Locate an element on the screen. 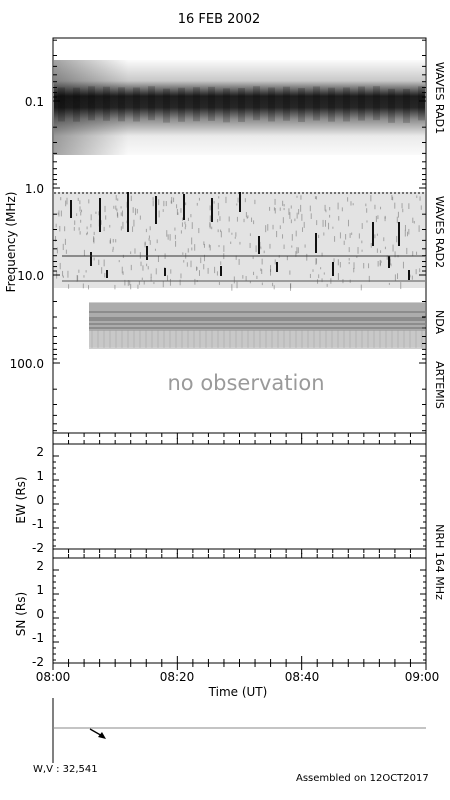 Image resolution: width=450 pixels, height=800 pixels. ew-panel: 2 1 0 -1 -2 EW (Rs) is located at coordinates (220, 500).